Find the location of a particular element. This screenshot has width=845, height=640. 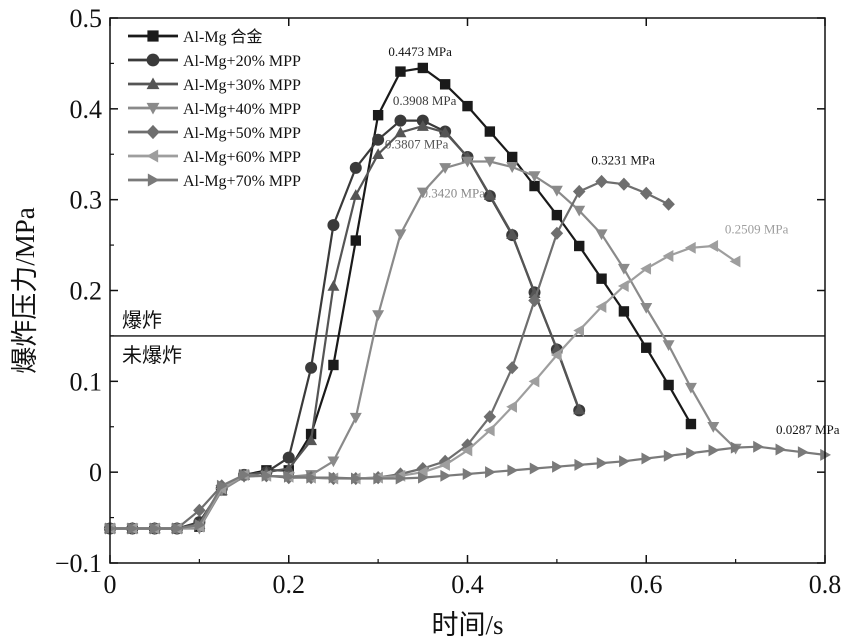

x-tick-label: 0.8 is located at coordinates (825, 584).